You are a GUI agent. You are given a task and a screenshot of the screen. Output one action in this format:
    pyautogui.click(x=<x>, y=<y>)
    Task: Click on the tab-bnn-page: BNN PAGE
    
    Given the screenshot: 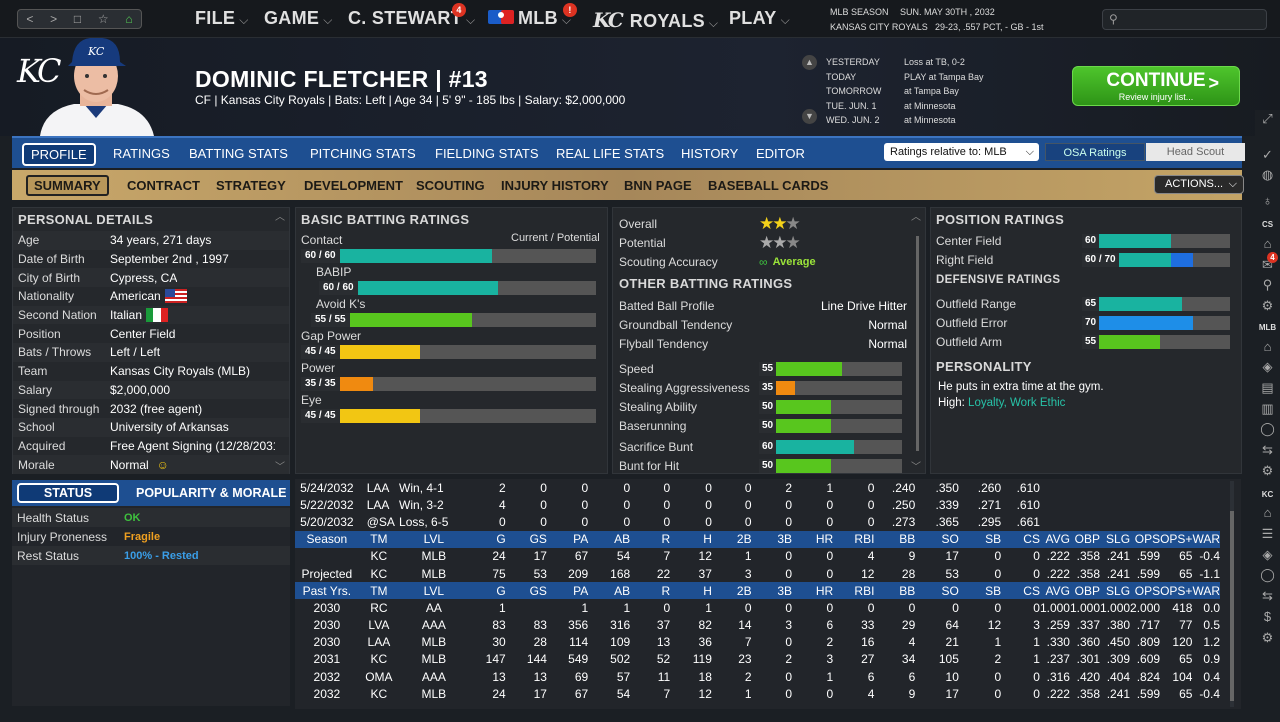 What is the action you would take?
    pyautogui.click(x=658, y=185)
    